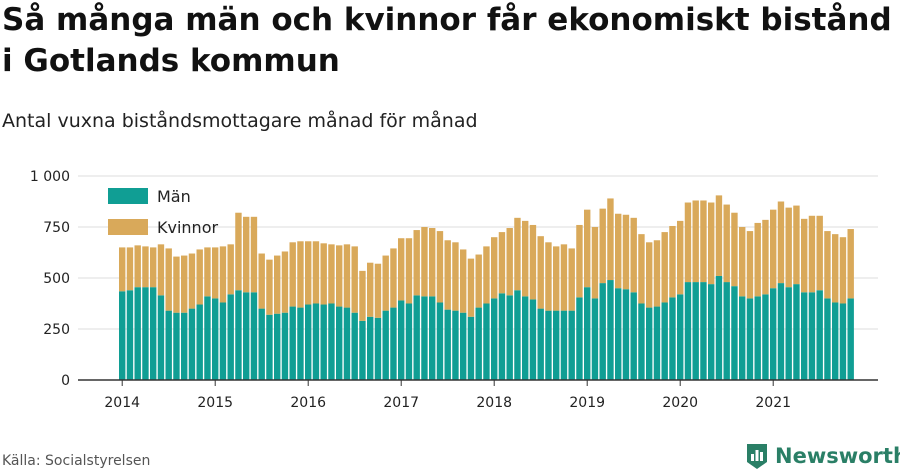 Image resolution: width=900 pixels, height=474 pixels. Describe the element at coordinates (401, 403) in the screenshot. I see `x-tick-label: 2017` at that location.